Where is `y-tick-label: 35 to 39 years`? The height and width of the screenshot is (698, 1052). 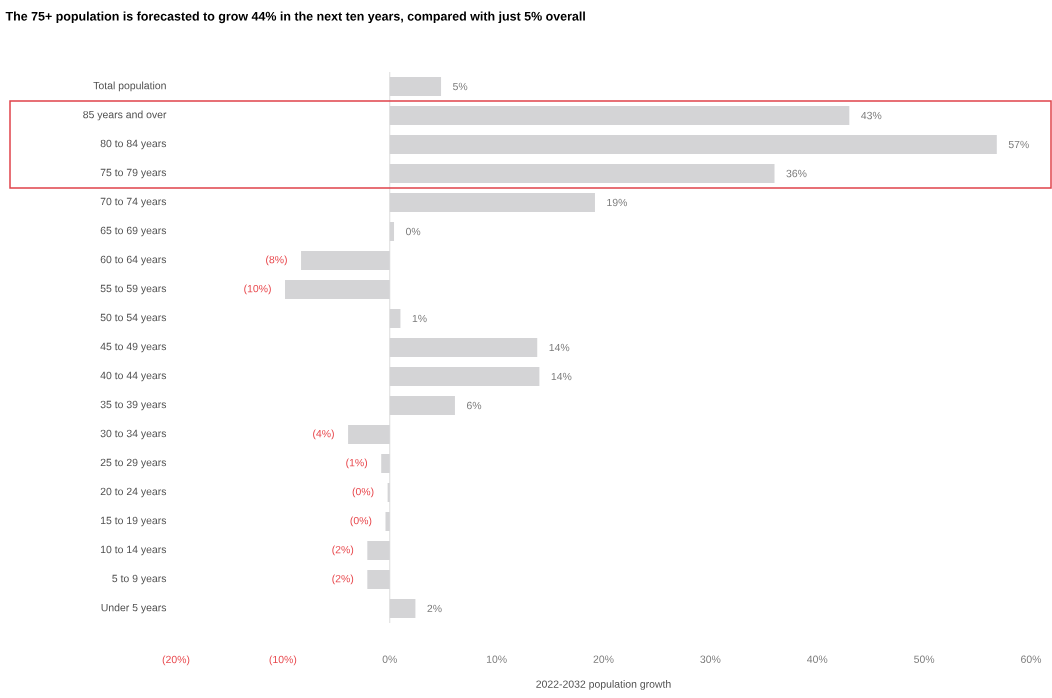
y-tick-label: 35 to 39 years is located at coordinates (133, 405).